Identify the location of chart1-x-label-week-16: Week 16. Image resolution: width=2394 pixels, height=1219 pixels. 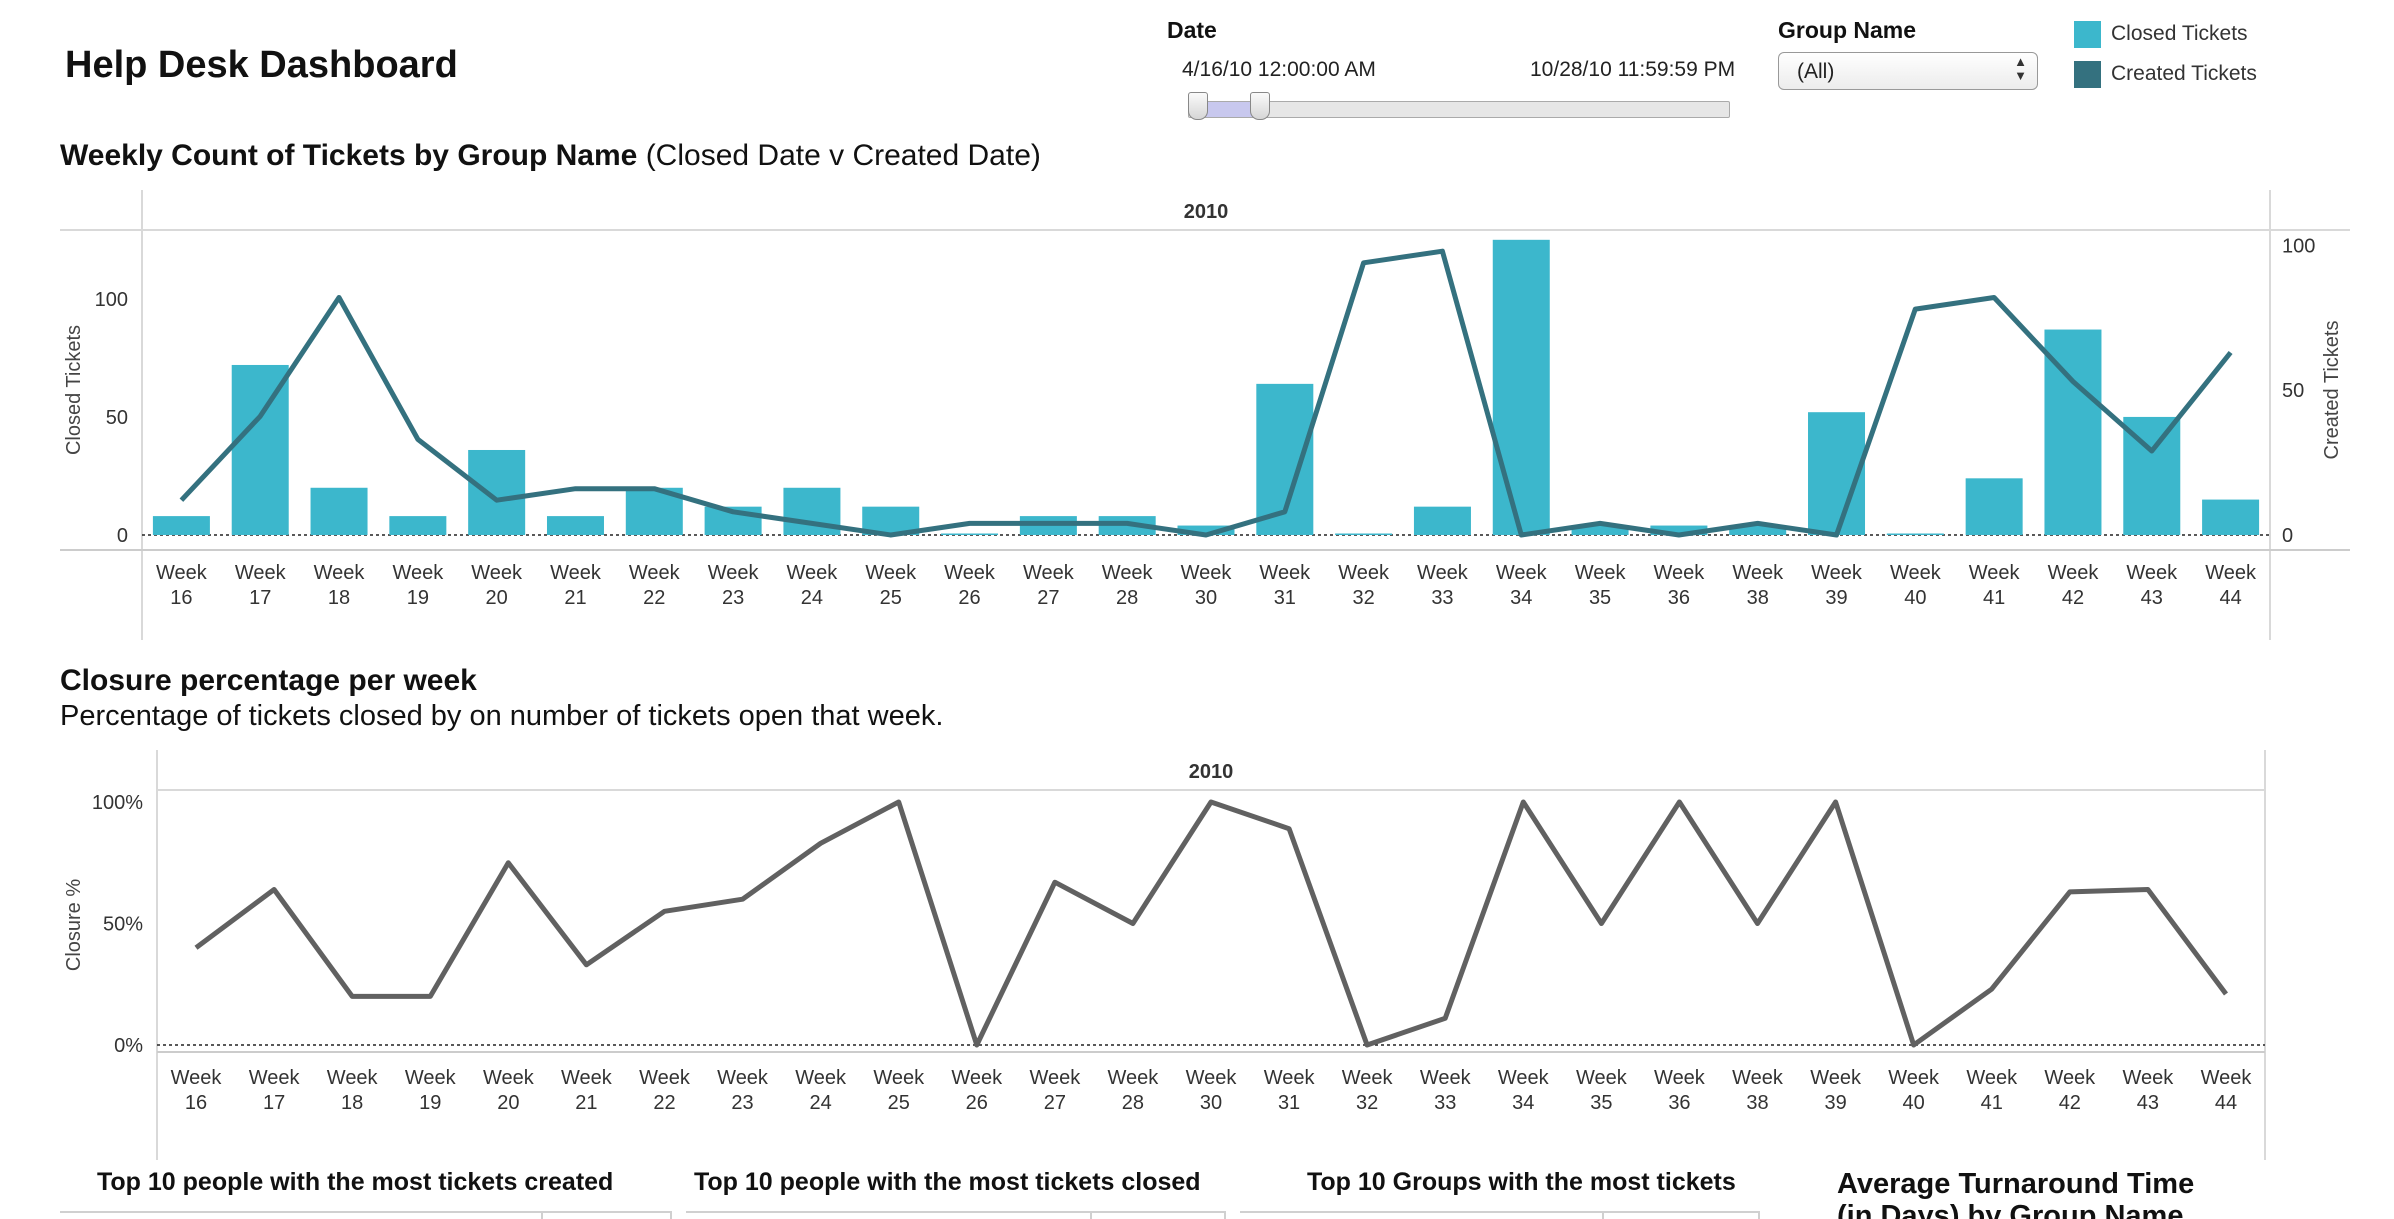
(182, 585).